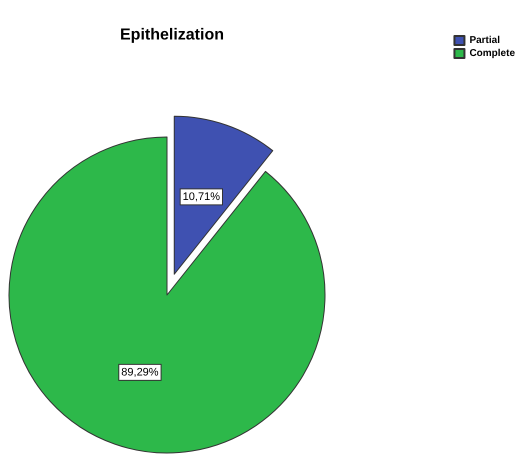  What do you see at coordinates (492, 53) in the screenshot?
I see `legend-label: Complete` at bounding box center [492, 53].